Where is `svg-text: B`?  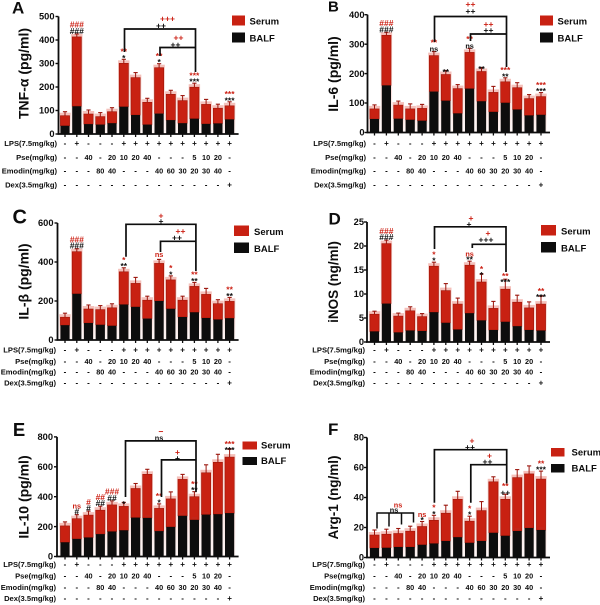 svg-text: B is located at coordinates (333, 8).